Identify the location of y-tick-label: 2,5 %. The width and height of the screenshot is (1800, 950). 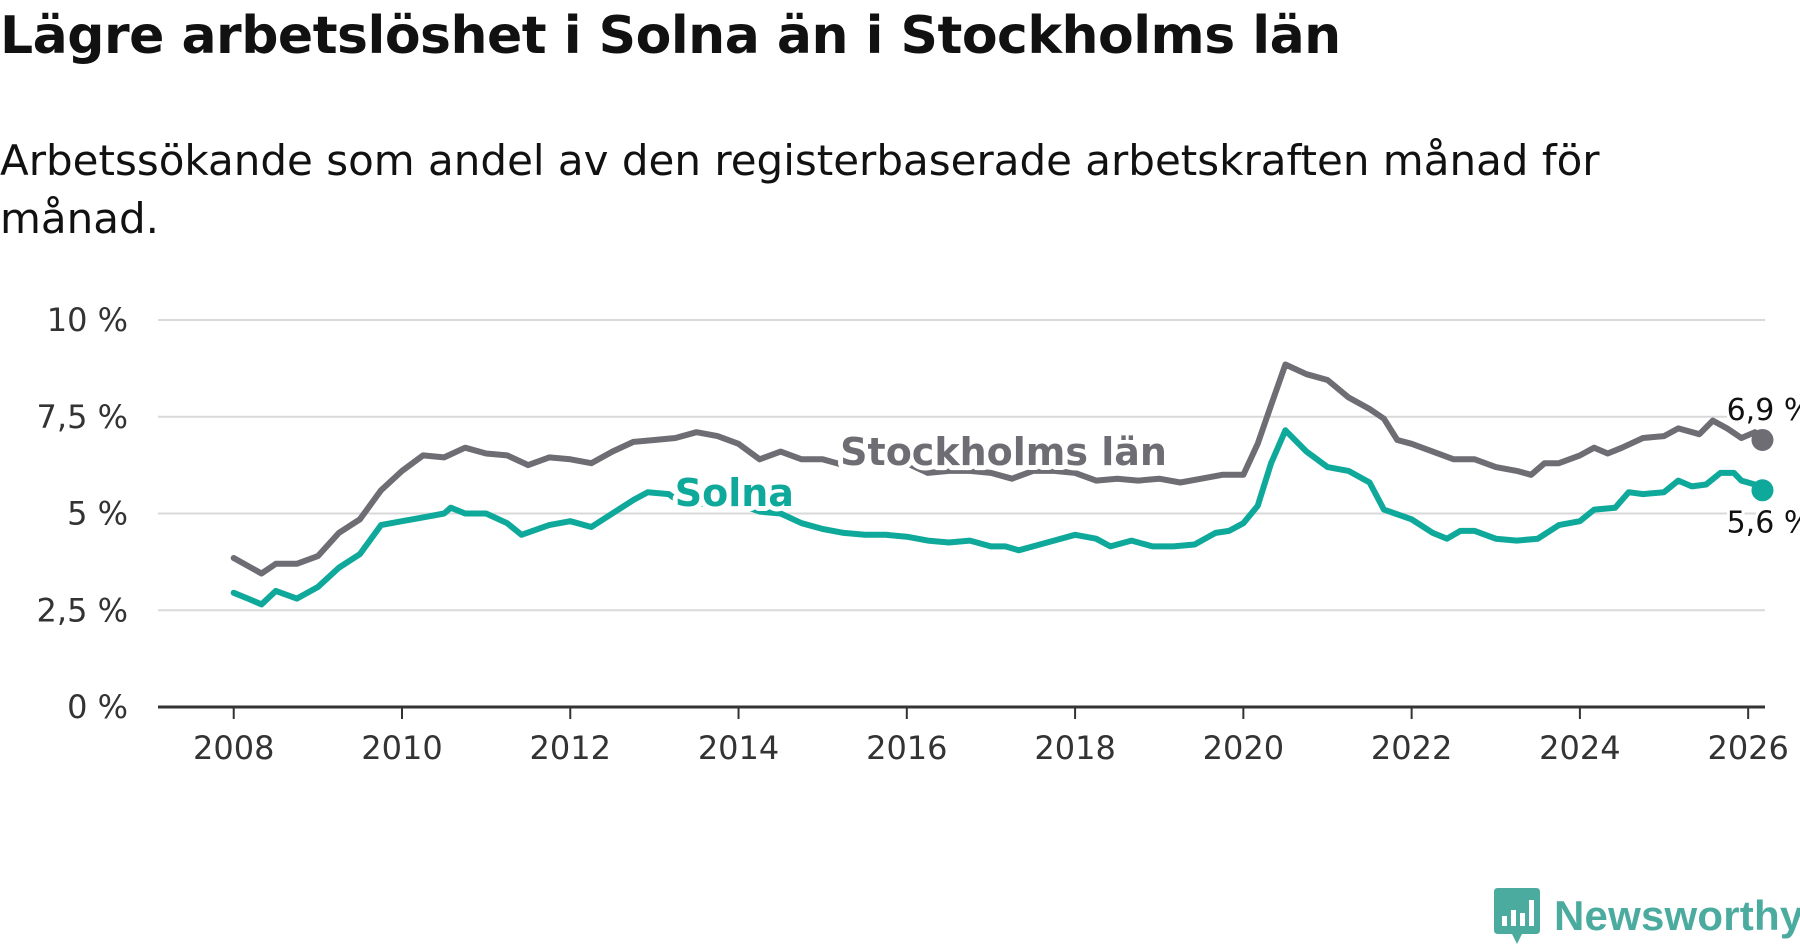
(82, 610).